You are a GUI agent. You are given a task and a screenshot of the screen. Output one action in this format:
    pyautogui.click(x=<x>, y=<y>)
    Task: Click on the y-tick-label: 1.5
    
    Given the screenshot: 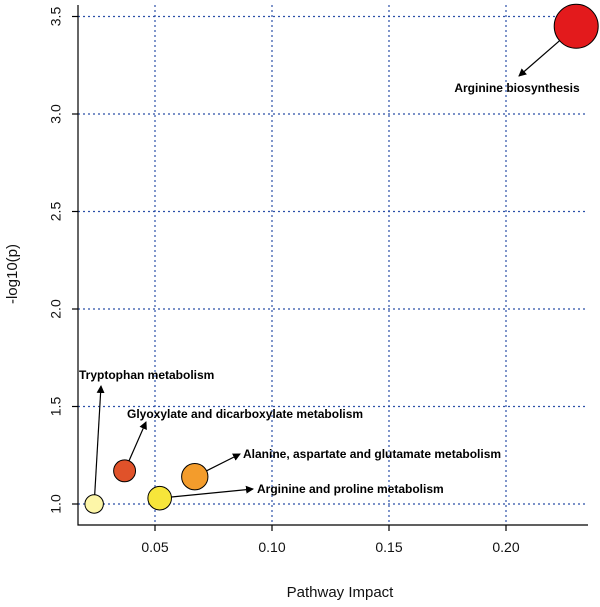 What is the action you would take?
    pyautogui.click(x=56, y=407)
    